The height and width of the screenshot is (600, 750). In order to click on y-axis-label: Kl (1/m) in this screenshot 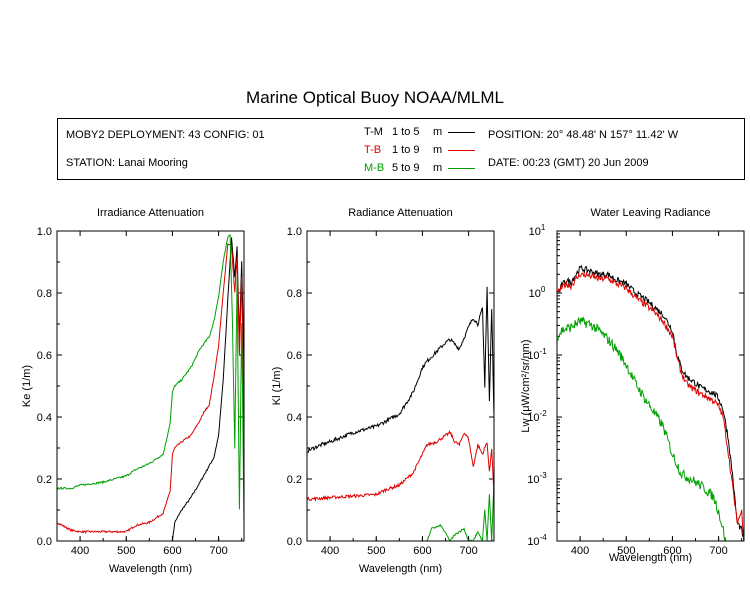, I will do `click(277, 386)`.